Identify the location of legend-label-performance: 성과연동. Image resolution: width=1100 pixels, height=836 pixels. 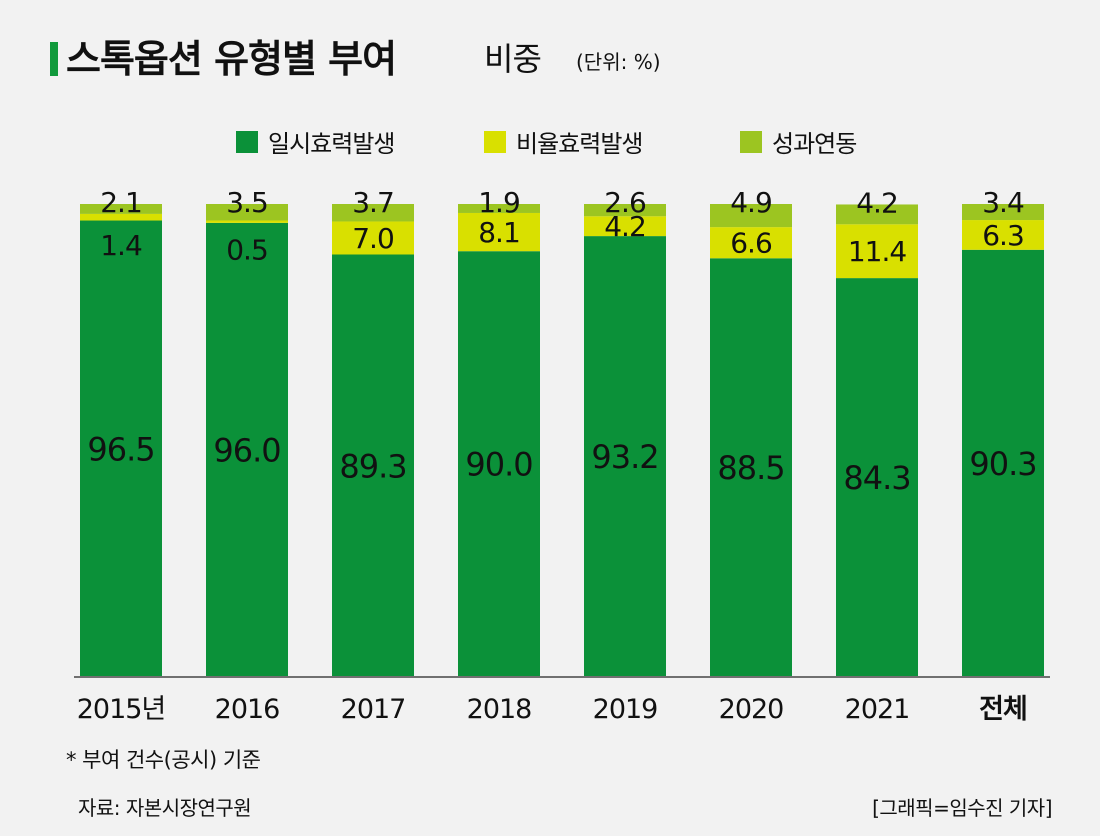
(814, 144).